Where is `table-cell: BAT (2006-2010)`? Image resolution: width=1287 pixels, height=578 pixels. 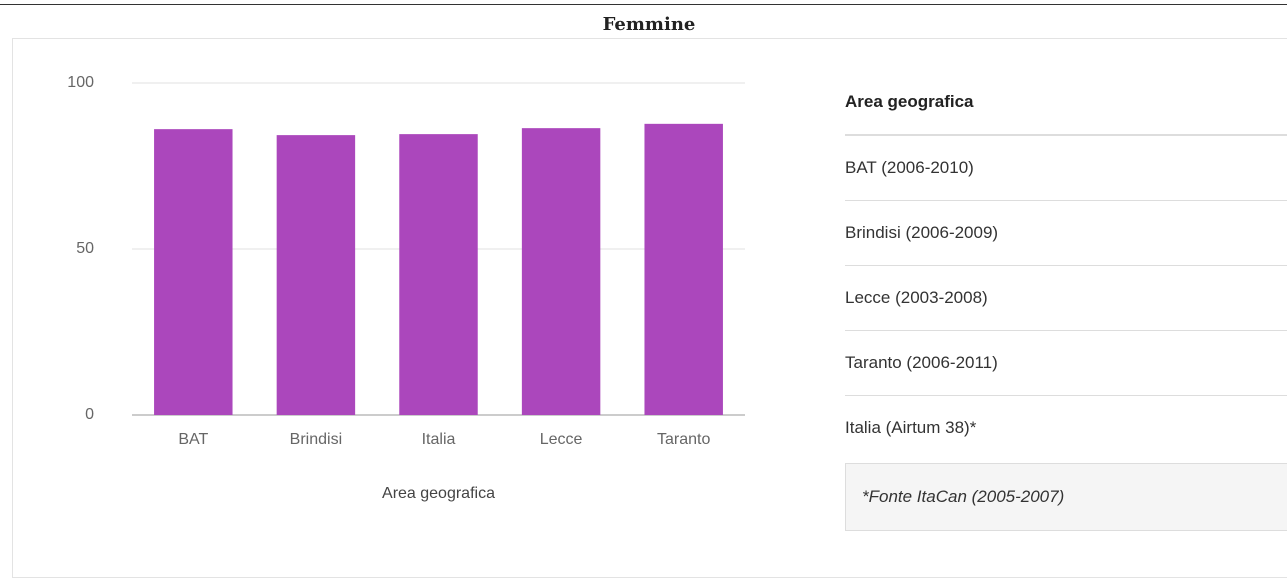
table-cell: BAT (2006-2010) is located at coordinates (1066, 168).